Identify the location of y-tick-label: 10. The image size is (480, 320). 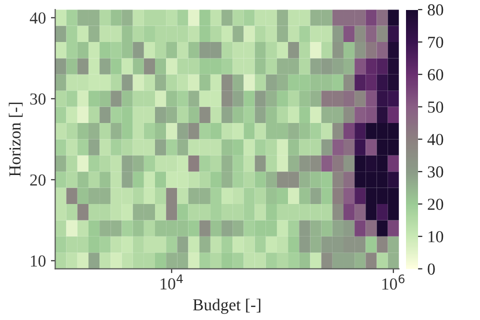
(38, 261).